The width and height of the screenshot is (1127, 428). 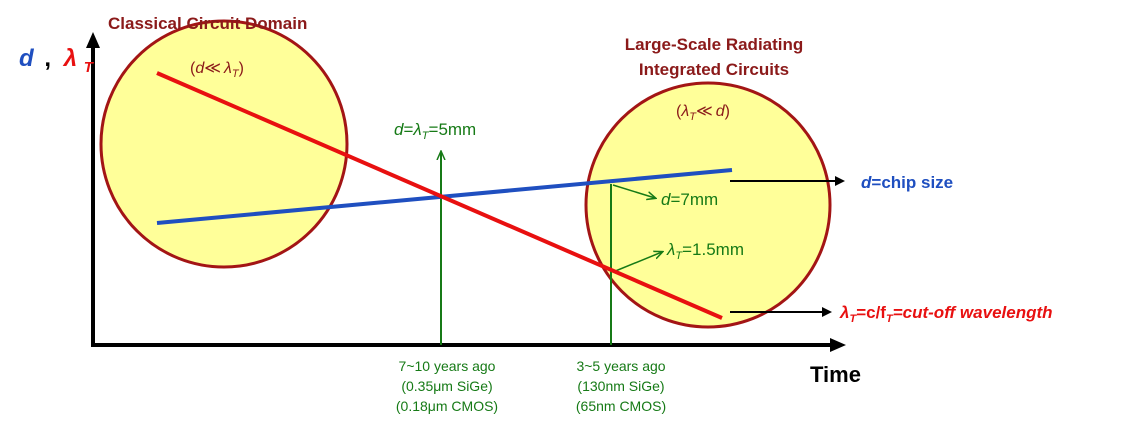 I want to click on y-axis-label-comma: ,, so click(x=47, y=58).